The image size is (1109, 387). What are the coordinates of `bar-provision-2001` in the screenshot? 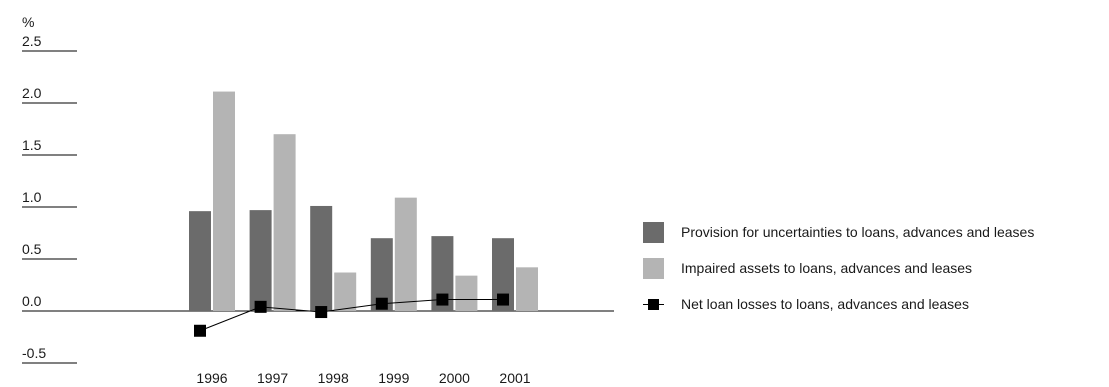 It's located at (503, 274).